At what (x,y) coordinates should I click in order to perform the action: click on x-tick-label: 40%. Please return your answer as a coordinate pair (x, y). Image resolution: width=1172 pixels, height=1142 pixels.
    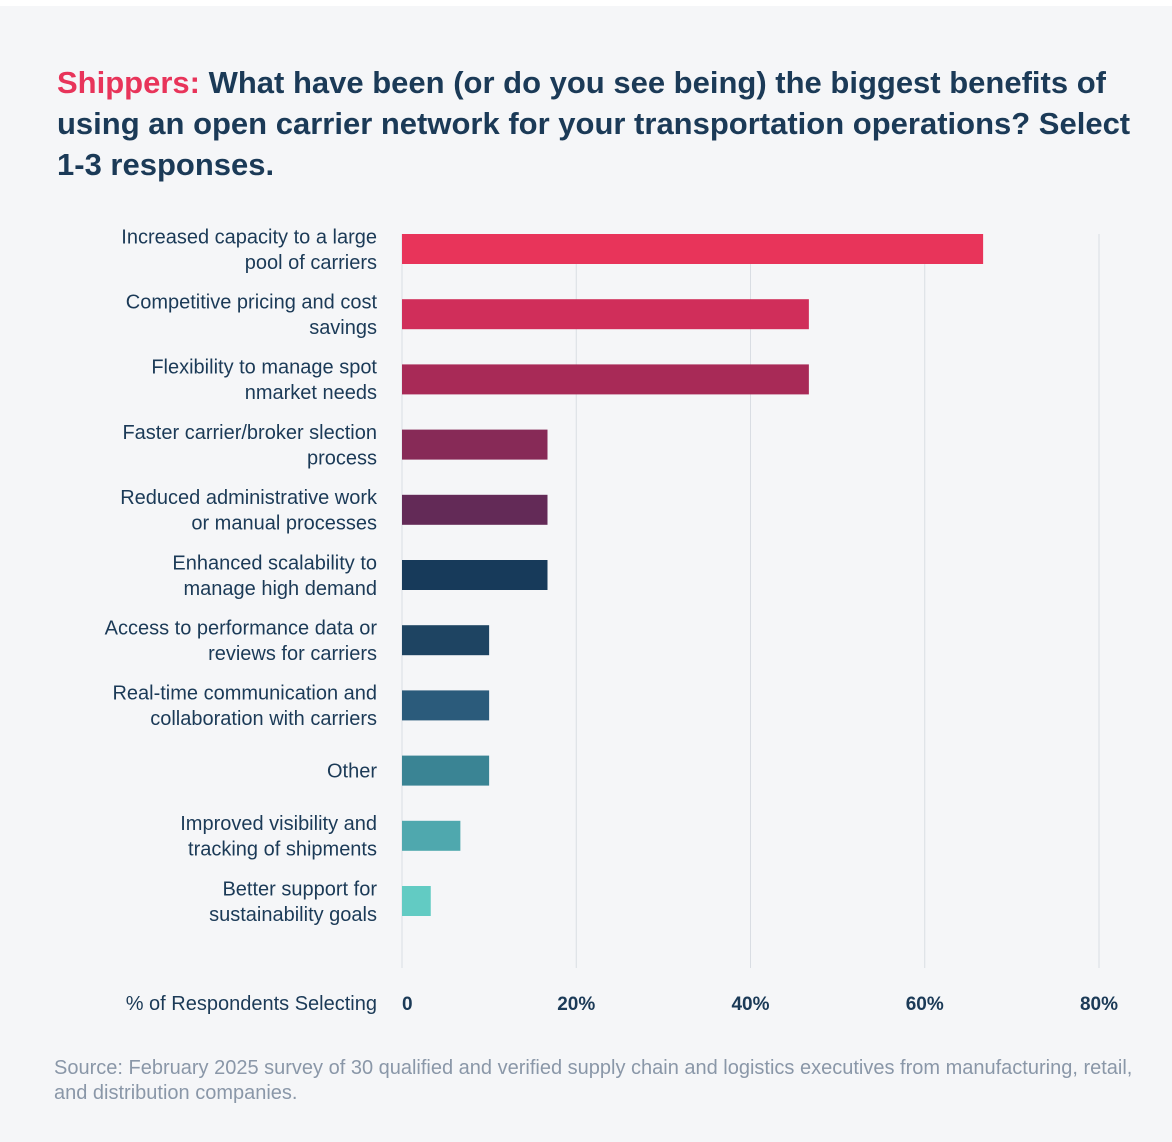
    Looking at the image, I should click on (750, 1004).